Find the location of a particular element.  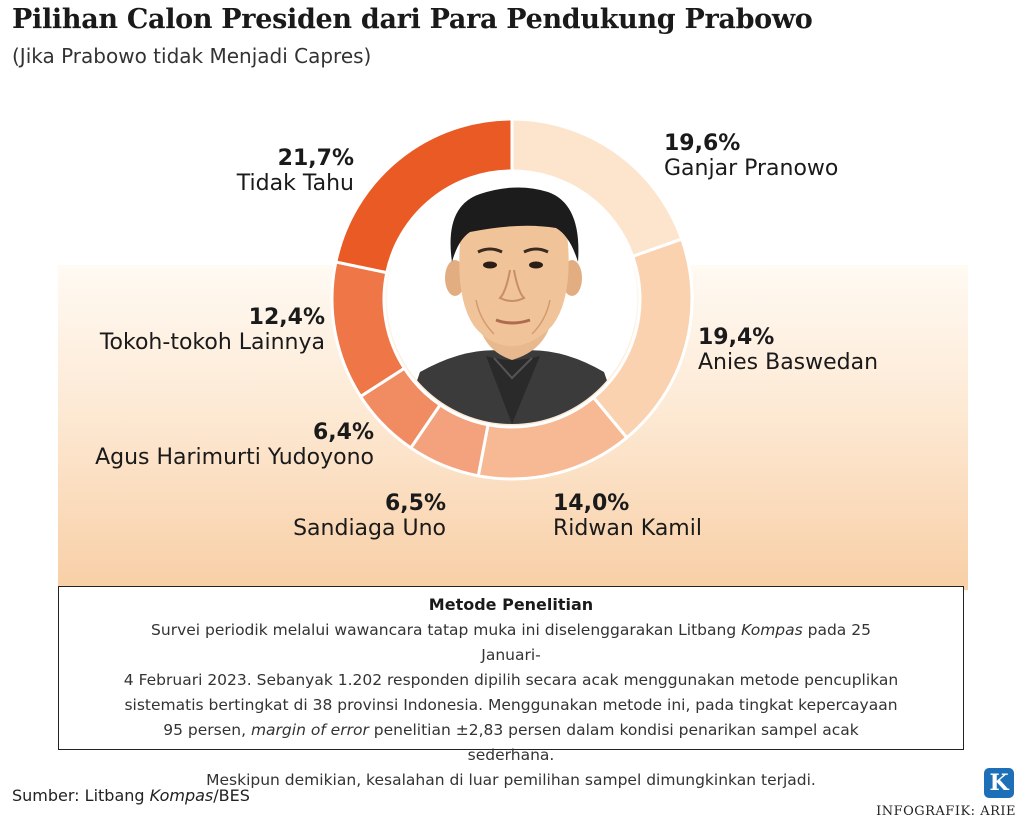

label-ridwan-kamil: 14,0% Ridwan Kamil is located at coordinates (627, 516).